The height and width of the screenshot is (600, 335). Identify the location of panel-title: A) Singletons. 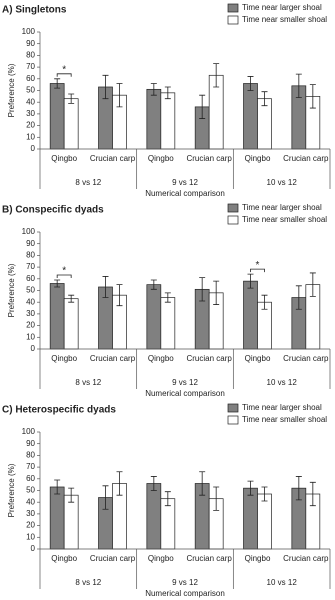
(34, 10).